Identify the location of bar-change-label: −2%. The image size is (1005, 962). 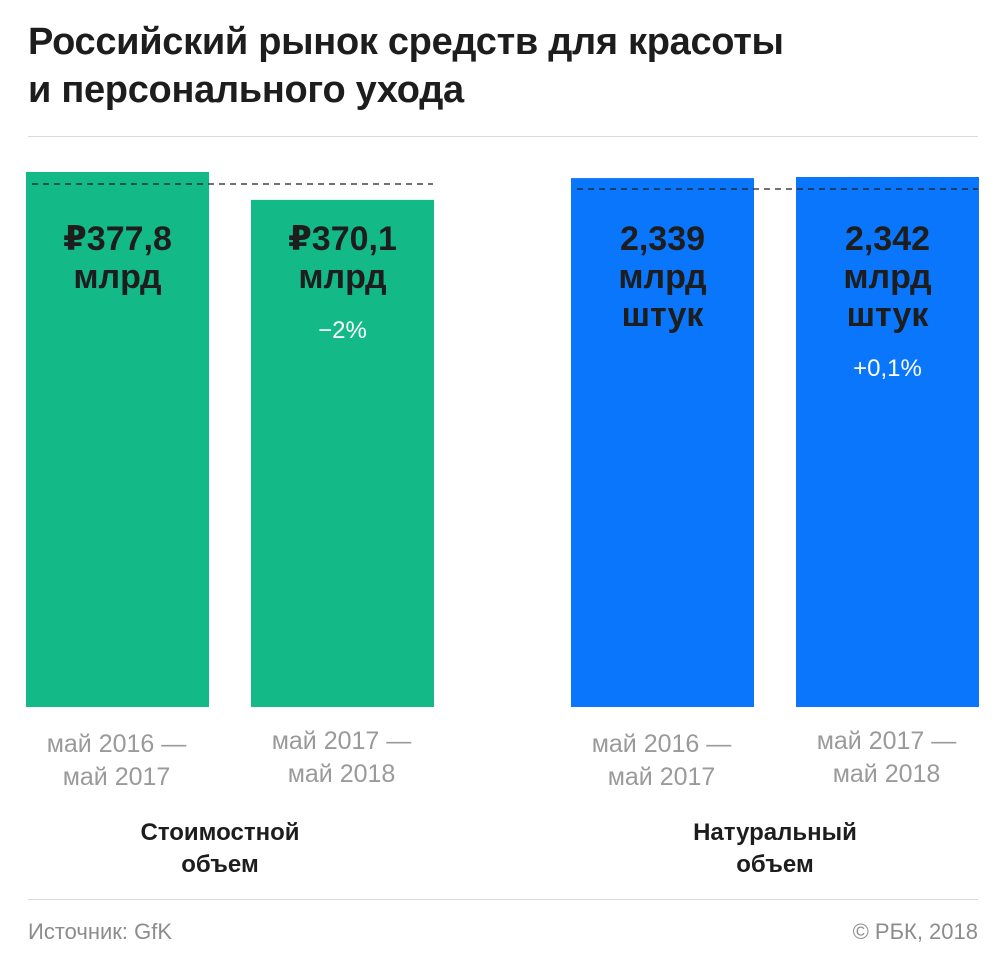
(342, 330).